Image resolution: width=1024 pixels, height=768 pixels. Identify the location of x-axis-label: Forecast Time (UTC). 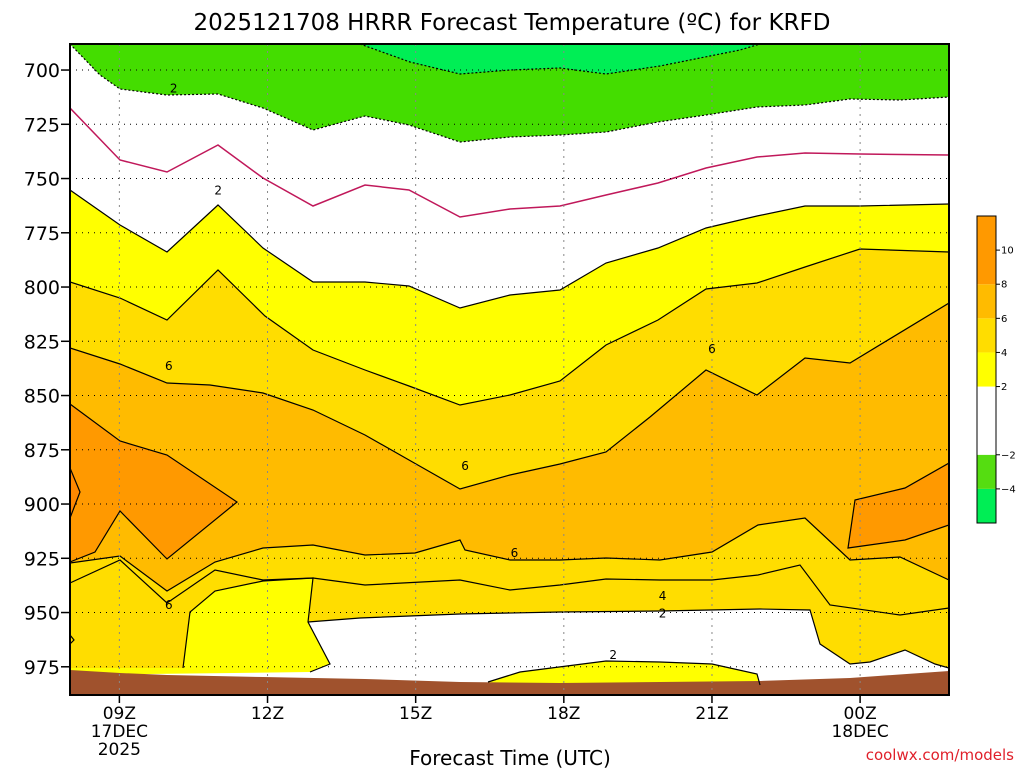
(510, 757).